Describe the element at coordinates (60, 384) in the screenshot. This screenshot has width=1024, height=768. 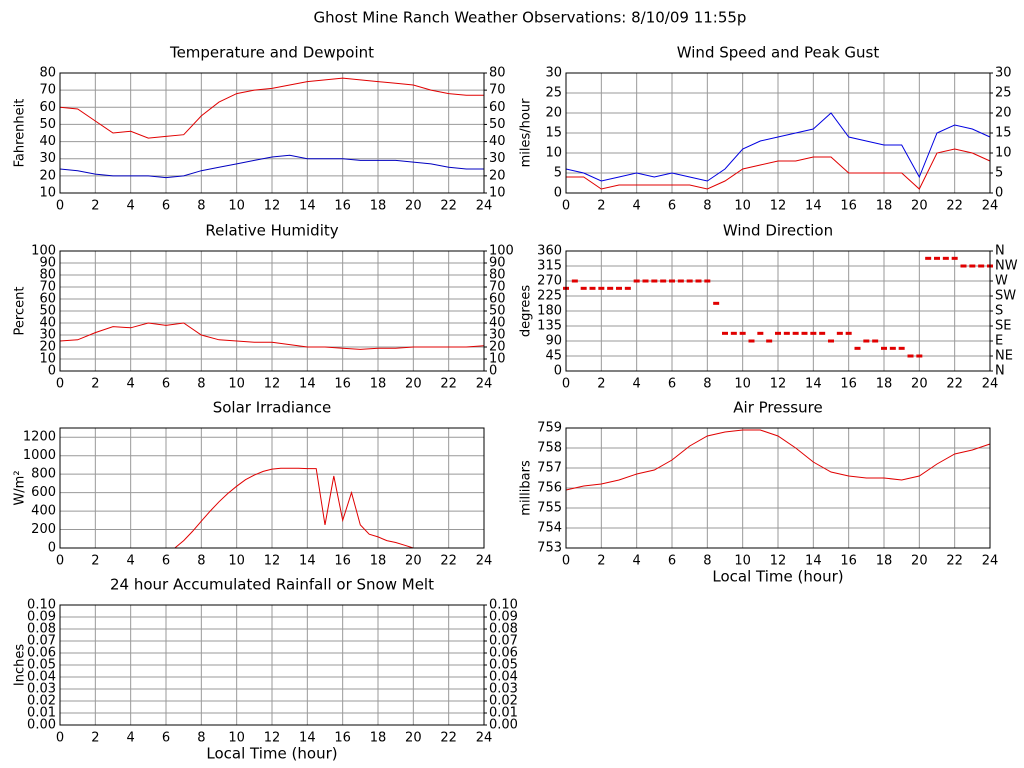
I see `x-tick-label: 0` at that location.